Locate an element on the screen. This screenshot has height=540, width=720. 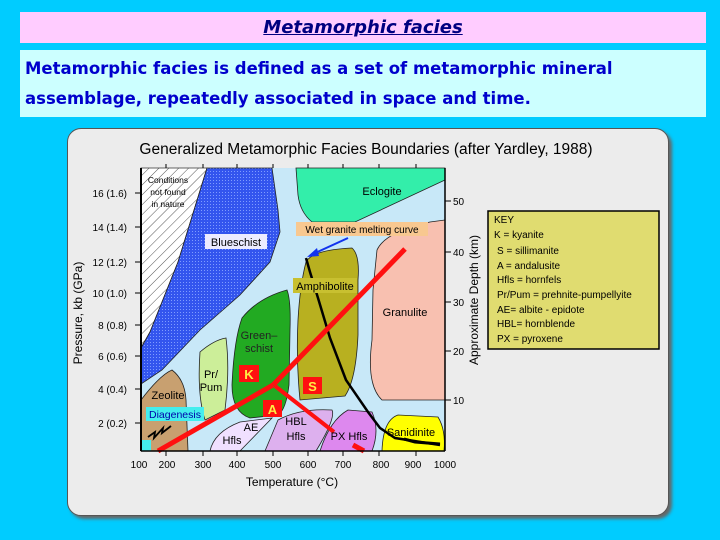
diagenesis-label: Diagenesis is located at coordinates (175, 415).